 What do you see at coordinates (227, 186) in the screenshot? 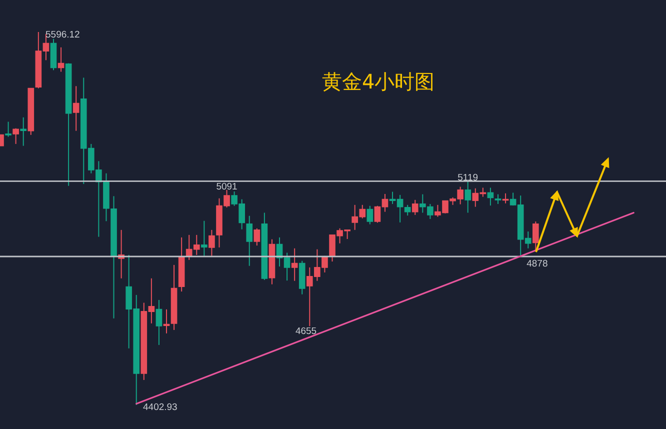
I see `annotation: 5091` at bounding box center [227, 186].